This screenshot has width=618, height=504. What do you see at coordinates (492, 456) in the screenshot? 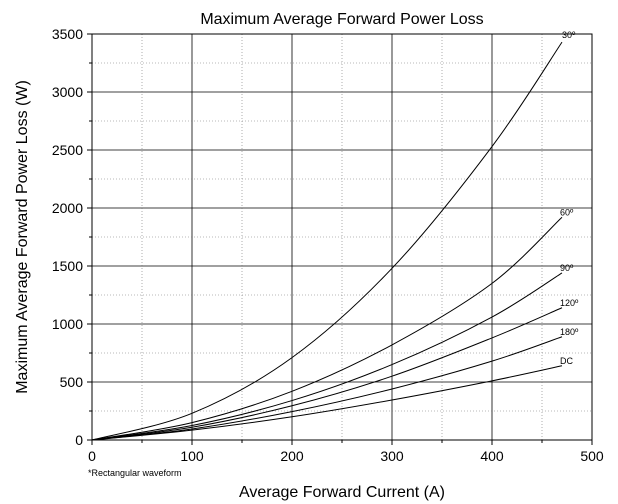
I see `x-tick-label: 400` at bounding box center [492, 456].